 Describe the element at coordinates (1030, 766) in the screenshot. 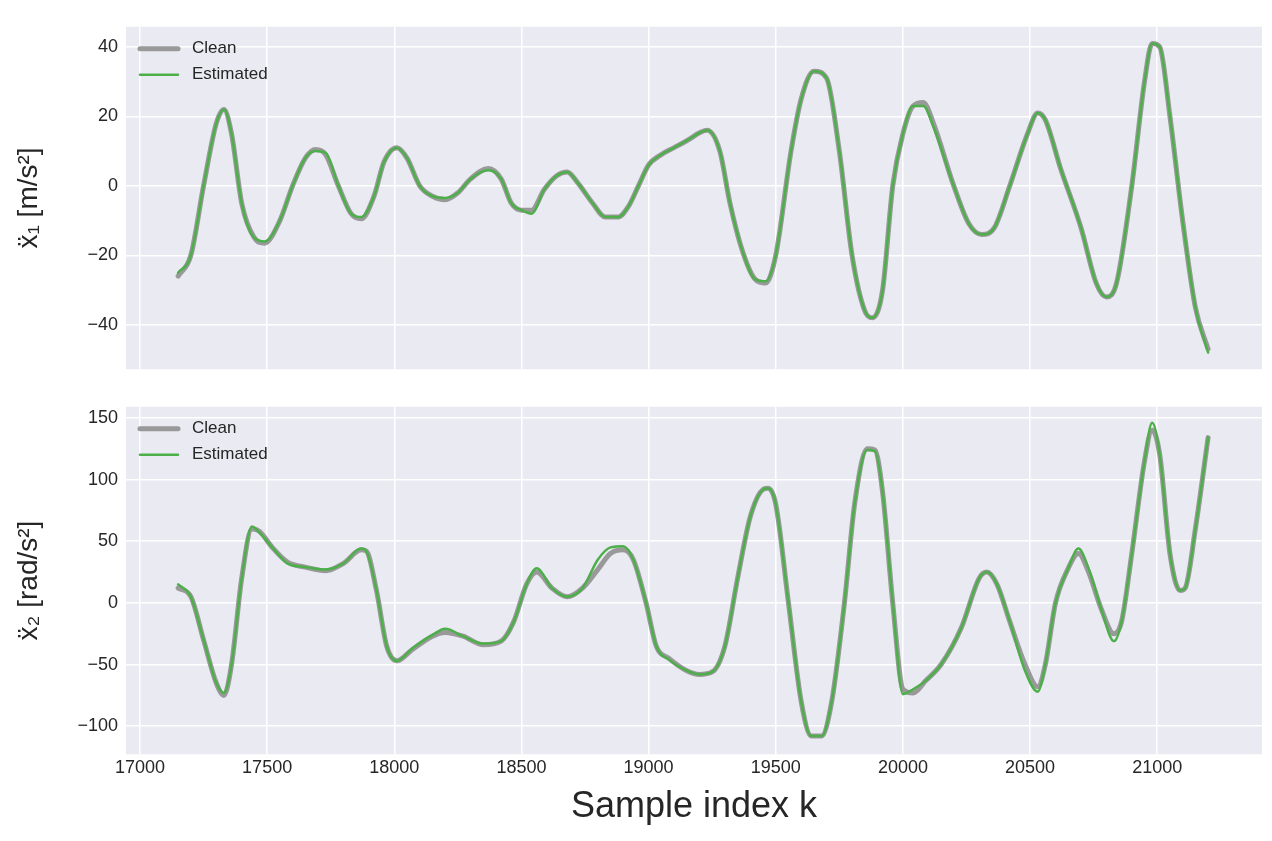

I see `x-tick-label: 20500` at that location.